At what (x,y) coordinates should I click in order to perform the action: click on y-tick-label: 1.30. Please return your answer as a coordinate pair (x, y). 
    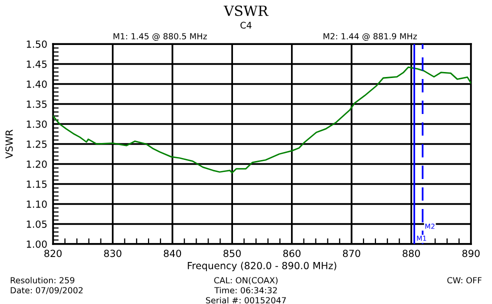
    Looking at the image, I should click on (36, 124).